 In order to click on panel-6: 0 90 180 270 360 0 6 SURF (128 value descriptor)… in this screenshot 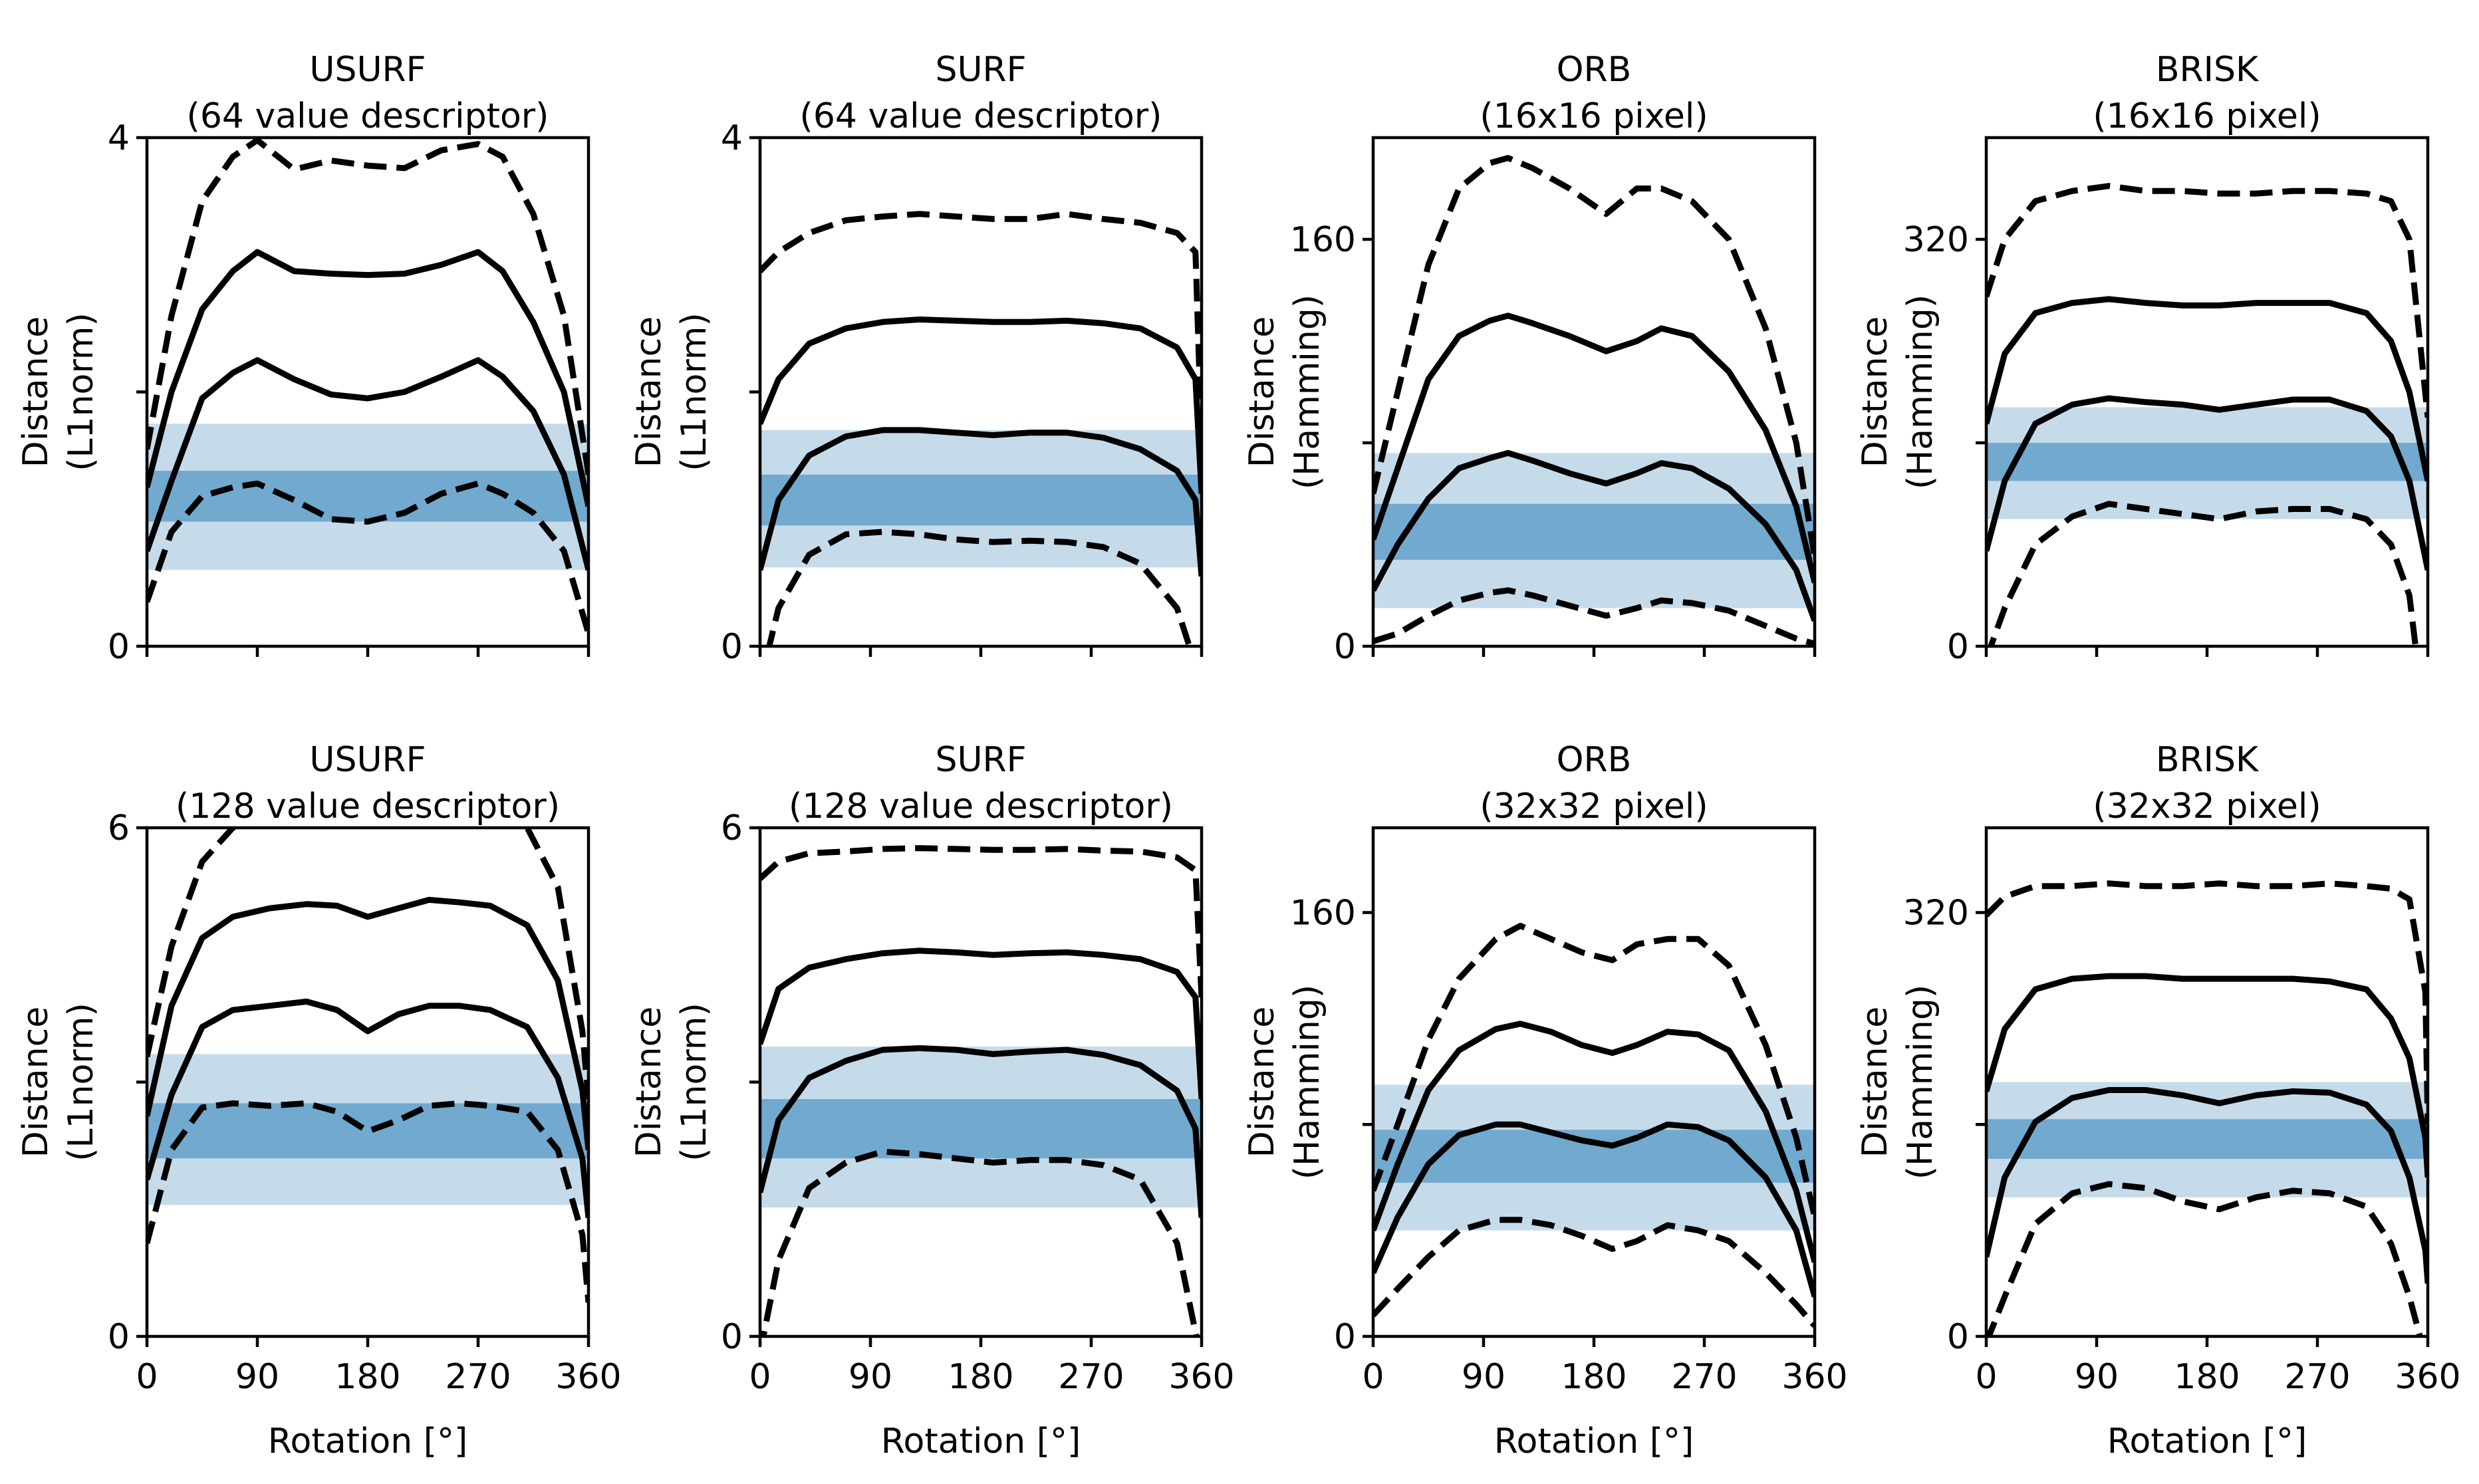, I will do `click(932, 1100)`.